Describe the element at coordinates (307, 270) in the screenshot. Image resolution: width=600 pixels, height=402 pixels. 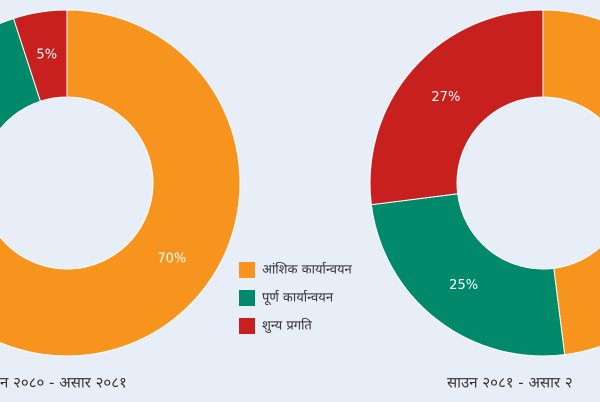
I see `legend-label: आंशिक कार्यान्वयन` at that location.